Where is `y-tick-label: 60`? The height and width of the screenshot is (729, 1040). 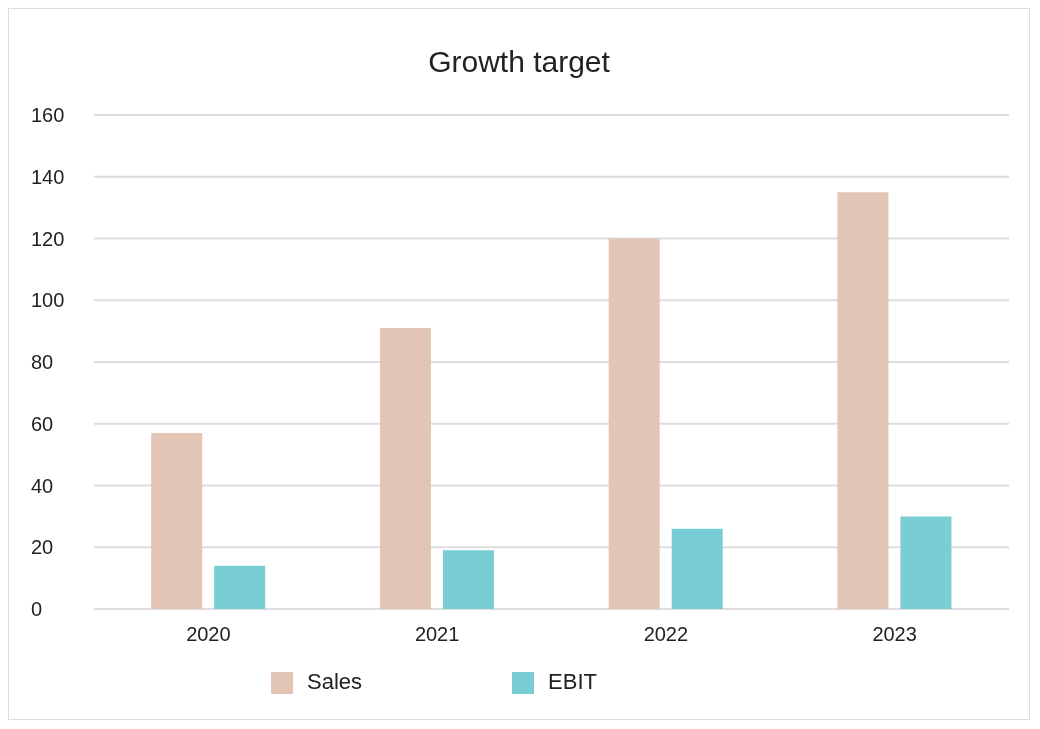 y-tick-label: 60 is located at coordinates (42, 423).